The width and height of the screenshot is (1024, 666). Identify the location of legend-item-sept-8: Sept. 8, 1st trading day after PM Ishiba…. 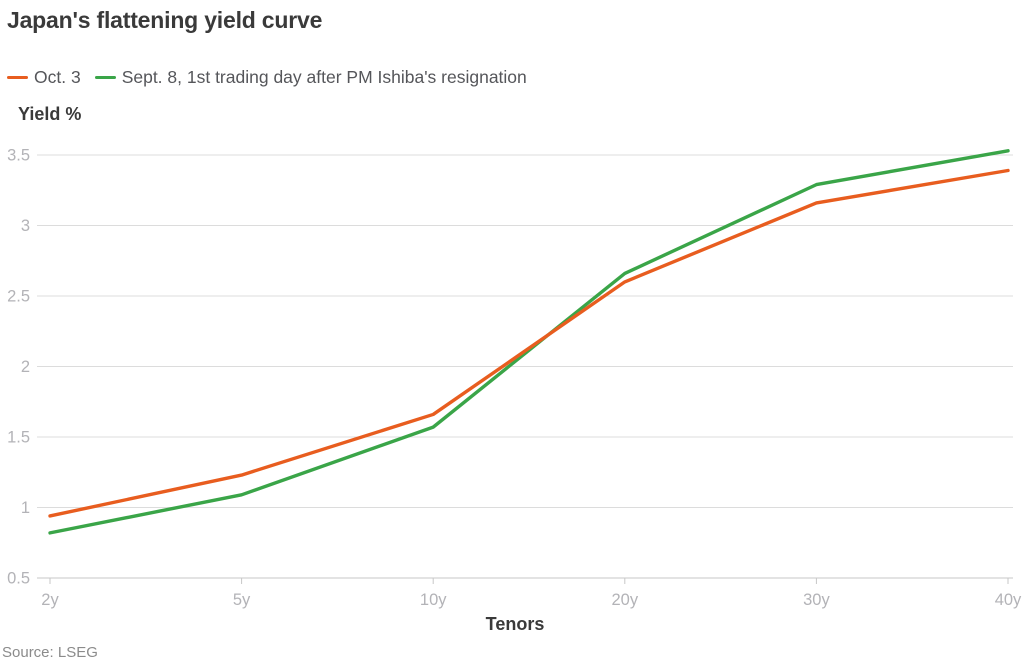
(310, 77).